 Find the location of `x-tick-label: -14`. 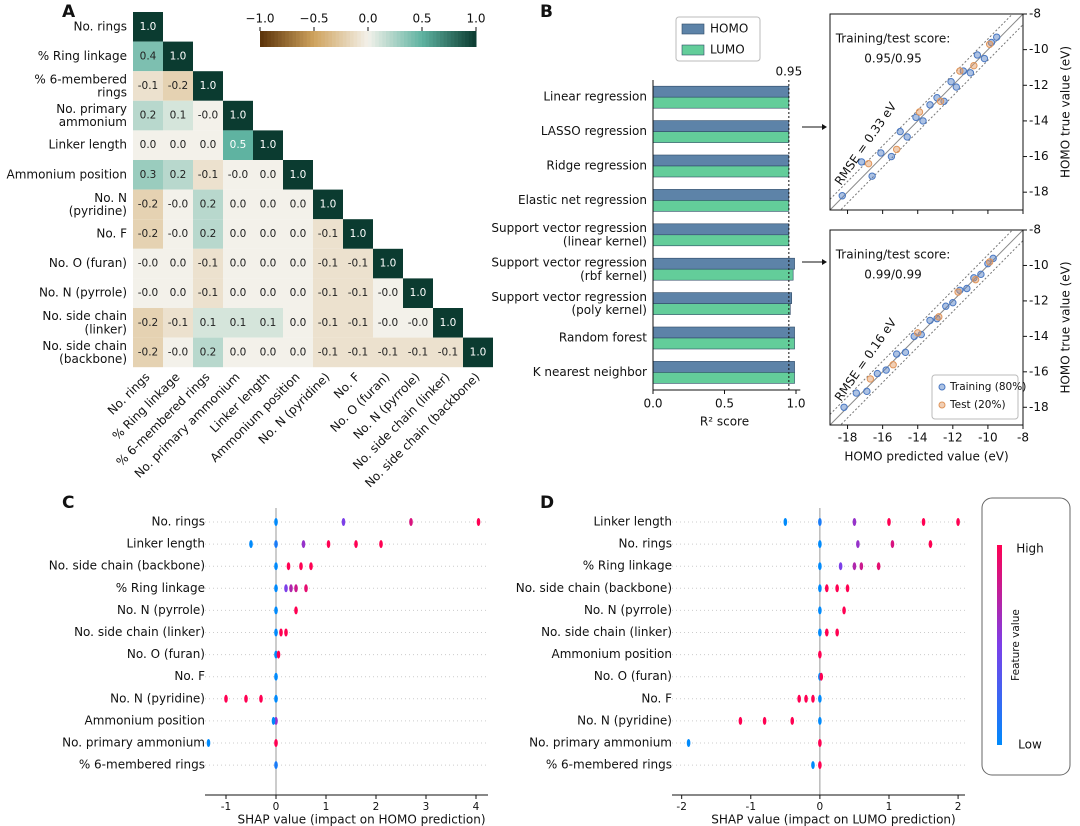

x-tick-label: -14 is located at coordinates (918, 438).